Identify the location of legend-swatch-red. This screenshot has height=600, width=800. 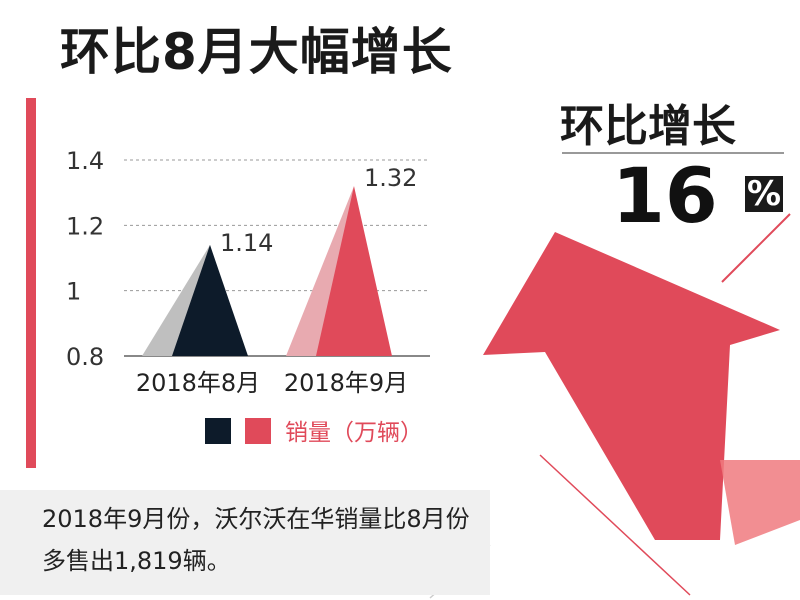
(258, 431).